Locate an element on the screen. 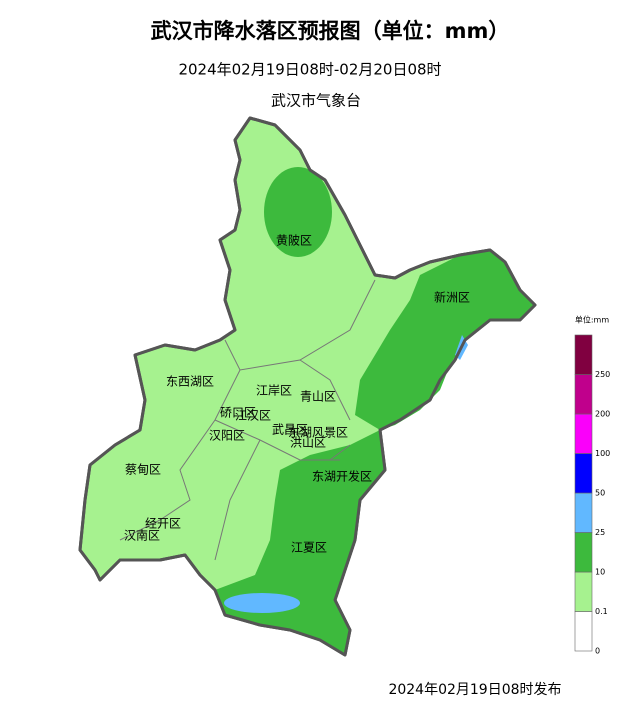 Image resolution: width=640 pixels, height=716 pixels. legend: 单位:mm 0 0.1 10 25 50 100 200 250 is located at coordinates (592, 485).